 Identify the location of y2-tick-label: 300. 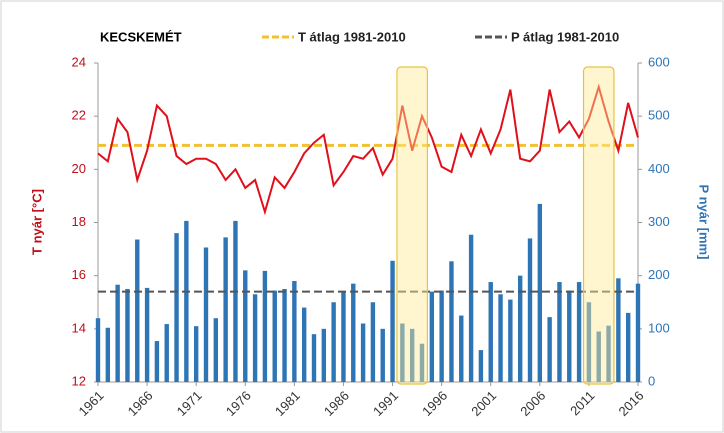
(659, 221).